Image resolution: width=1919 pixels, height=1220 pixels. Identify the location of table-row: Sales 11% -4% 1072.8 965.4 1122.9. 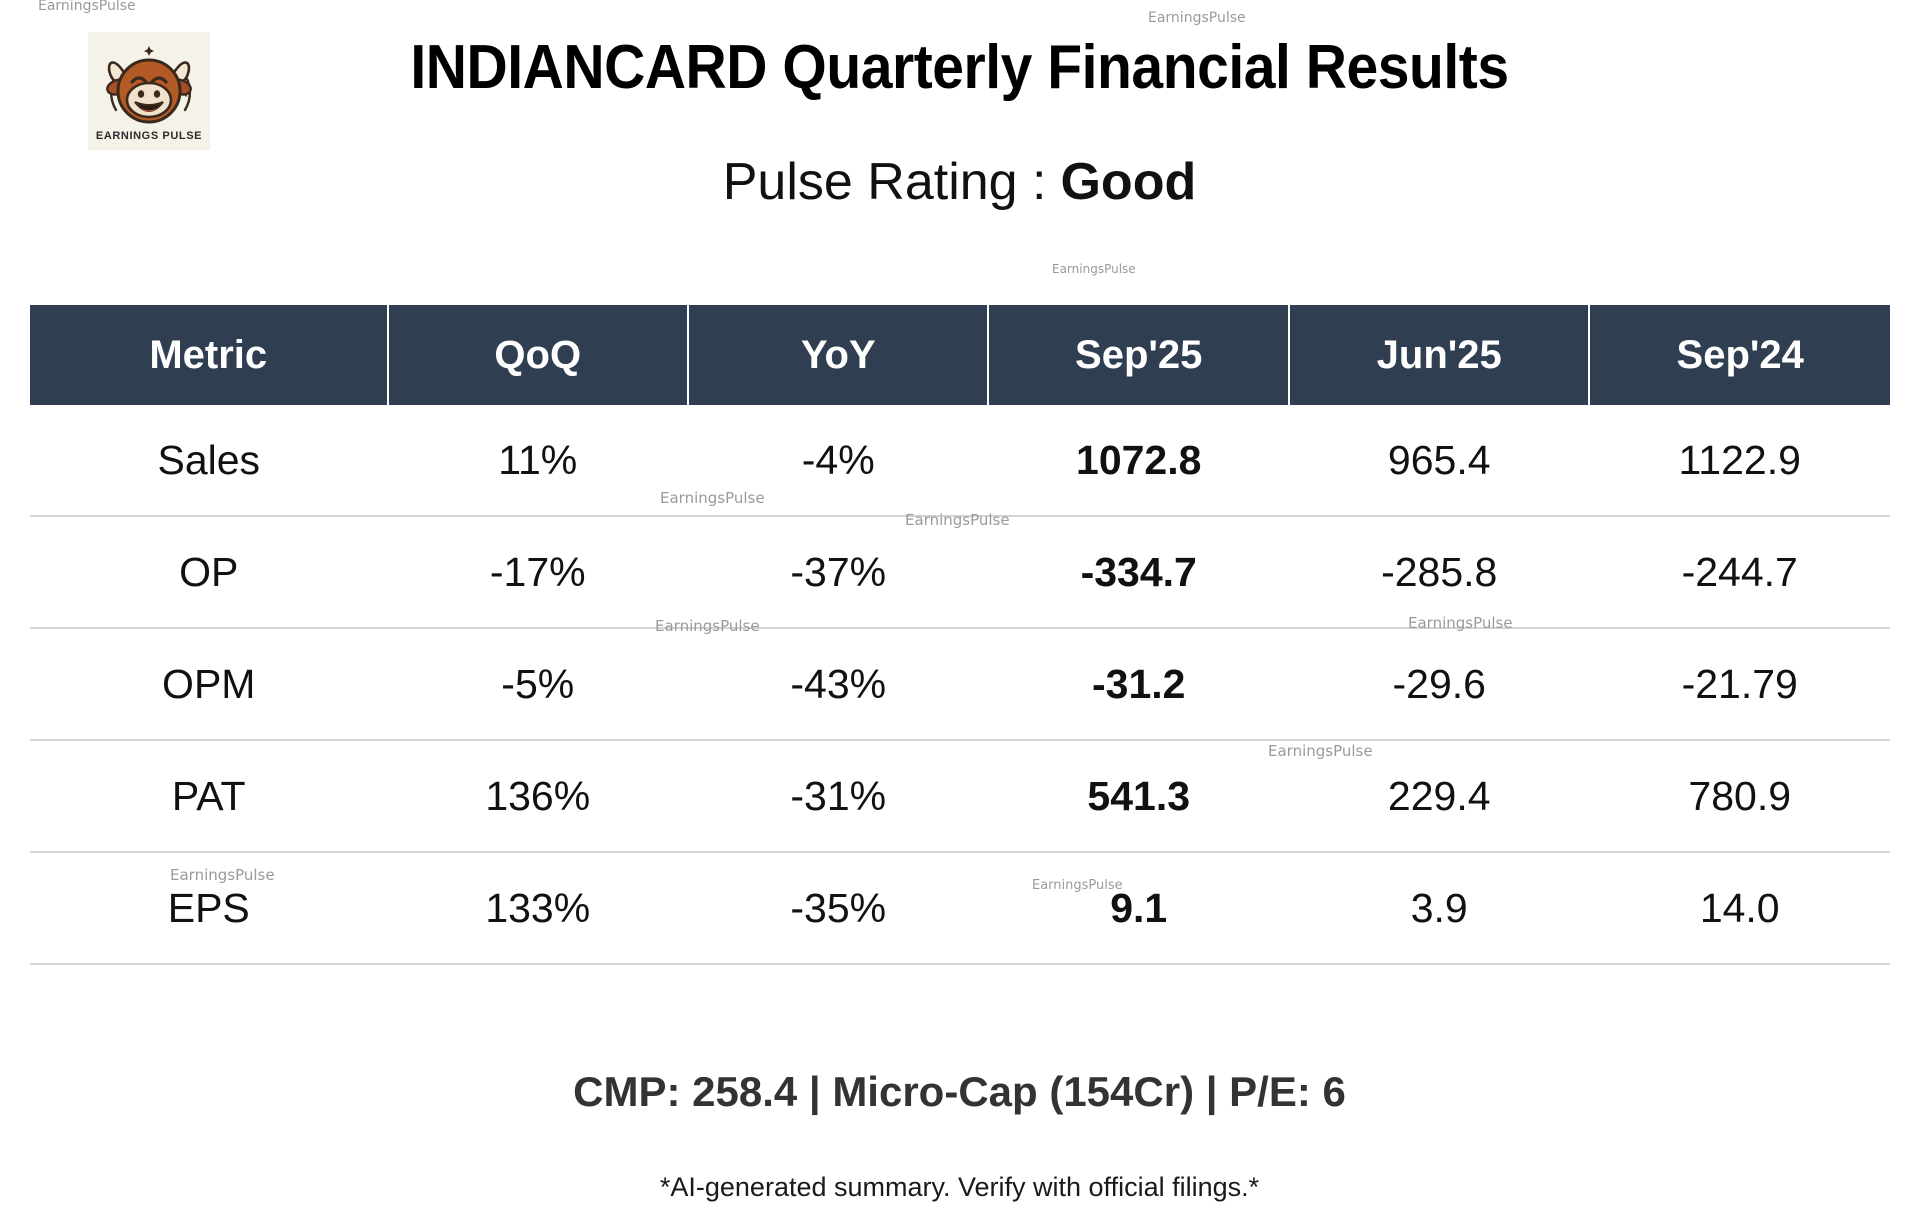
(960, 461).